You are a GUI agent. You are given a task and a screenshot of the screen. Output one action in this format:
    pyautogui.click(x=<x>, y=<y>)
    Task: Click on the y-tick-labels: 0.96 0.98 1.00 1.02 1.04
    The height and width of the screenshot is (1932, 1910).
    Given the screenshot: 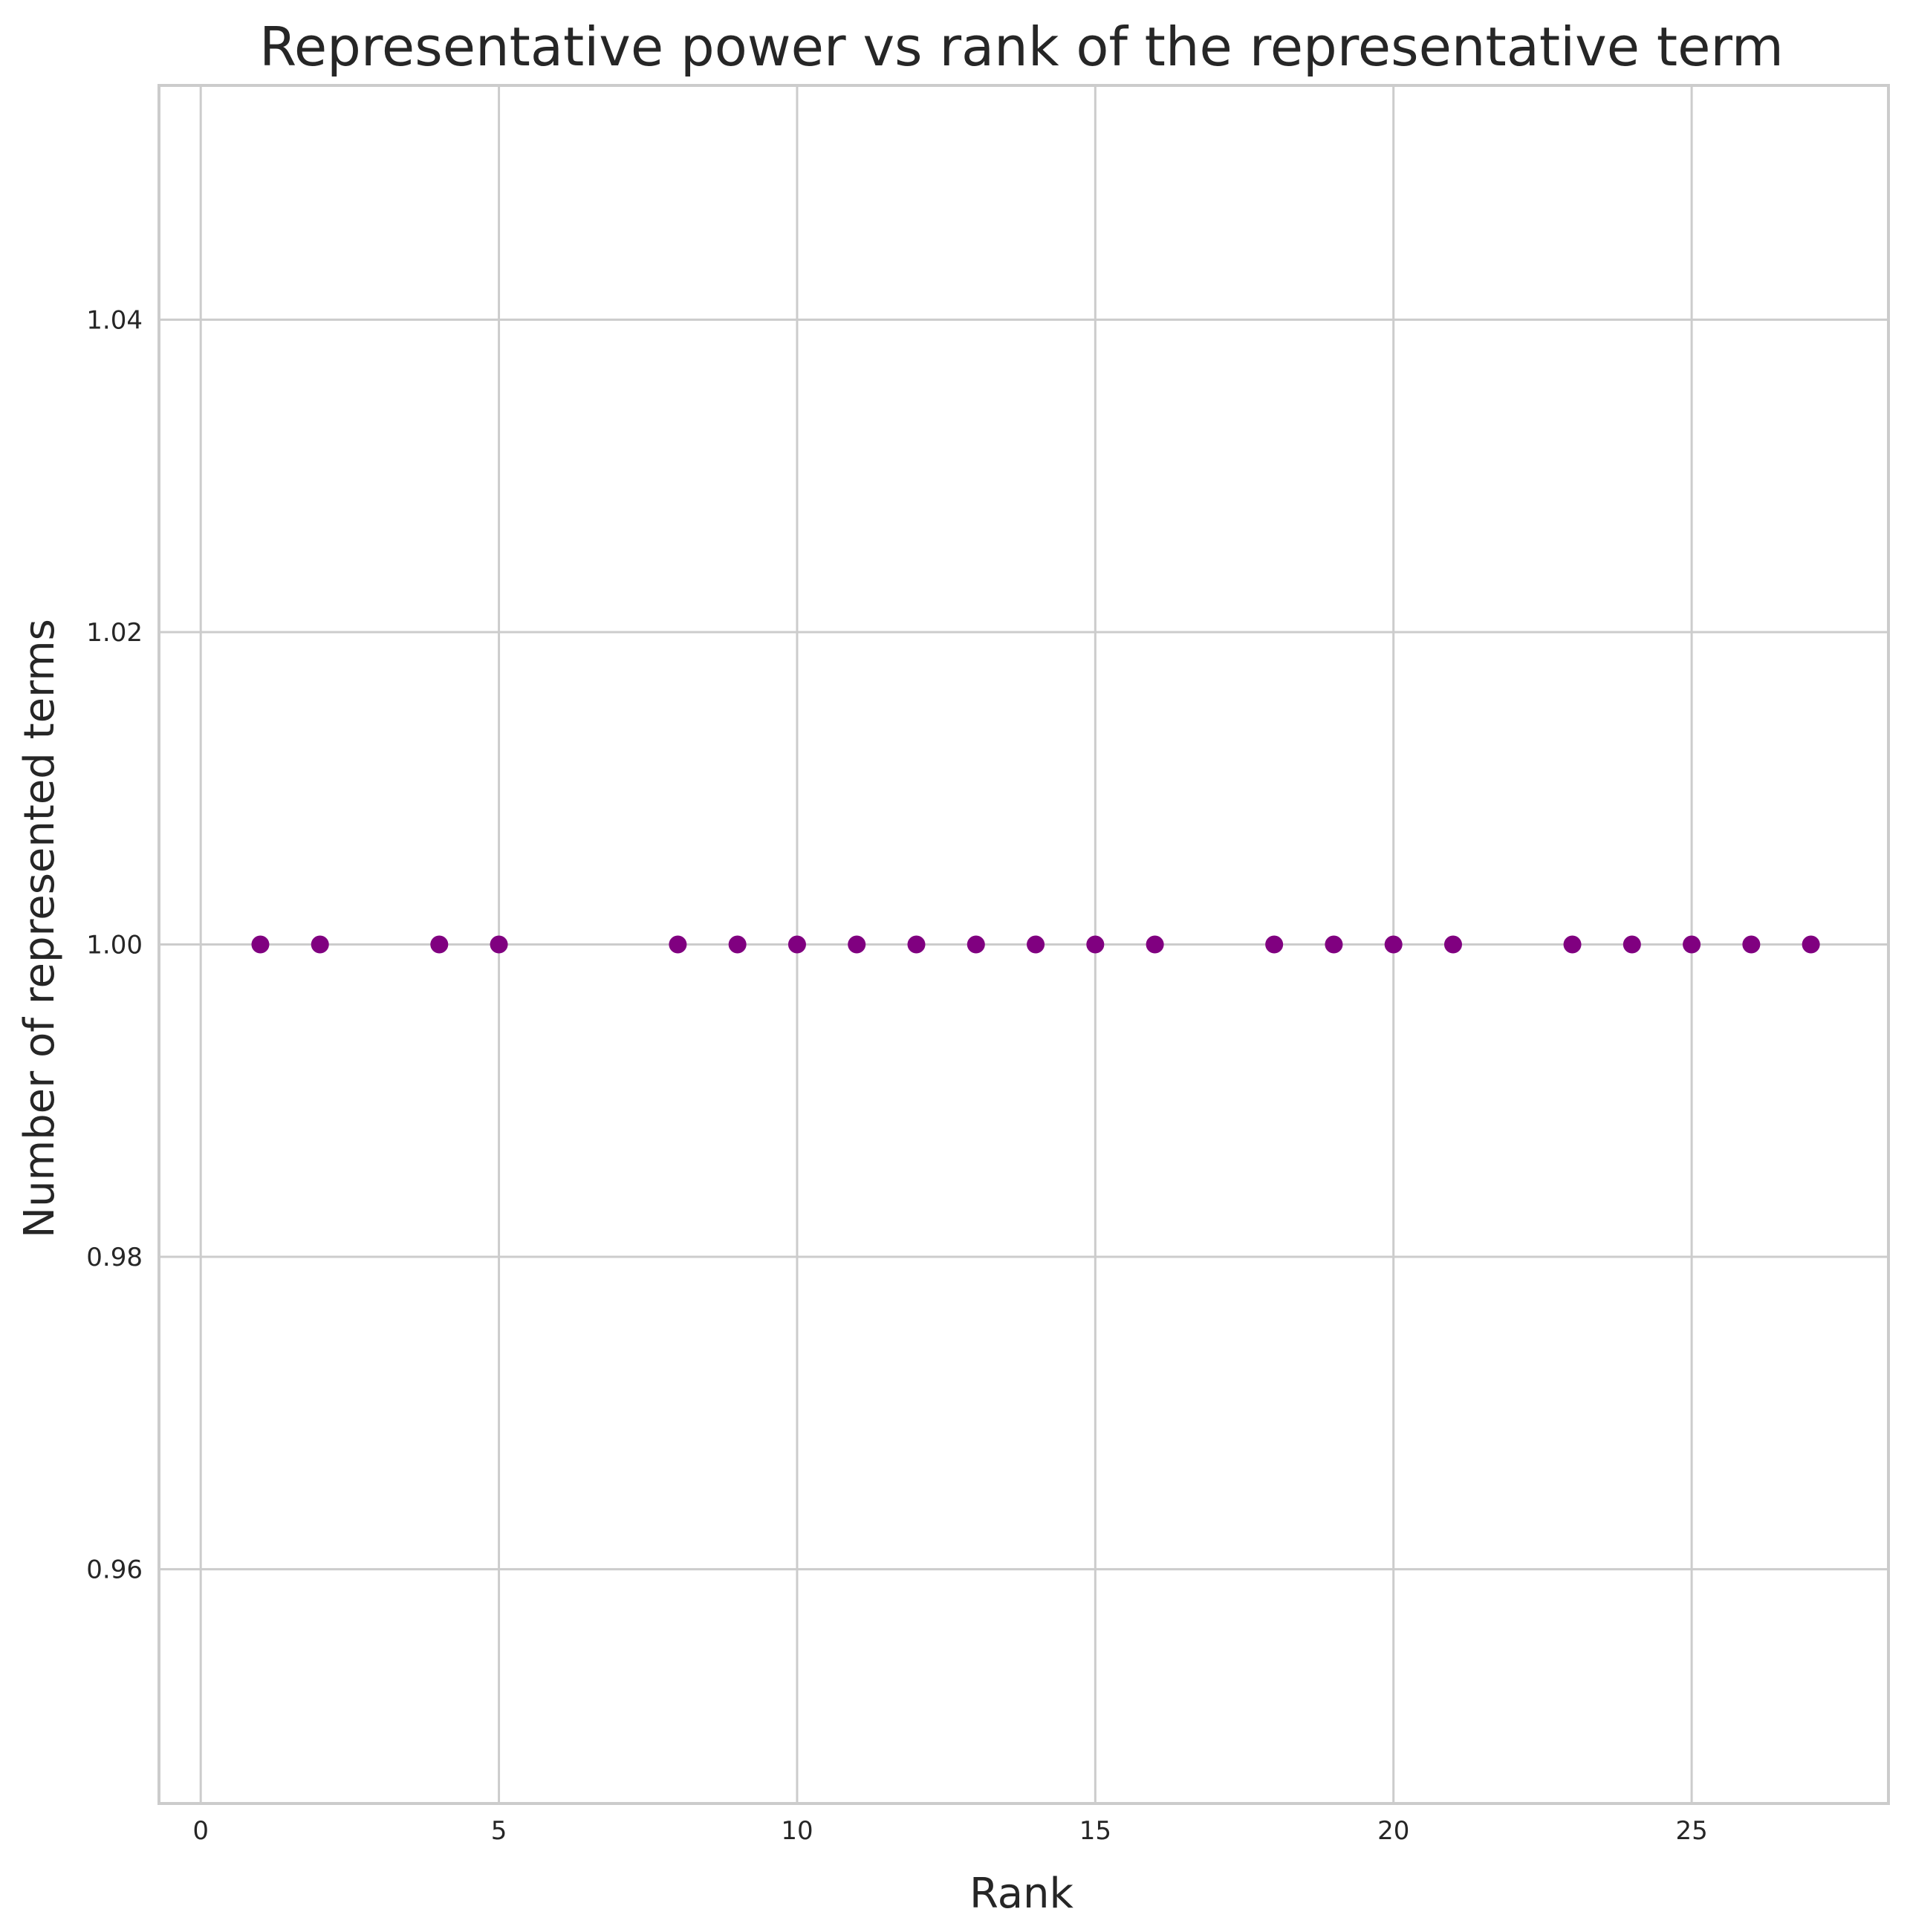 What is the action you would take?
    pyautogui.click(x=114, y=944)
    